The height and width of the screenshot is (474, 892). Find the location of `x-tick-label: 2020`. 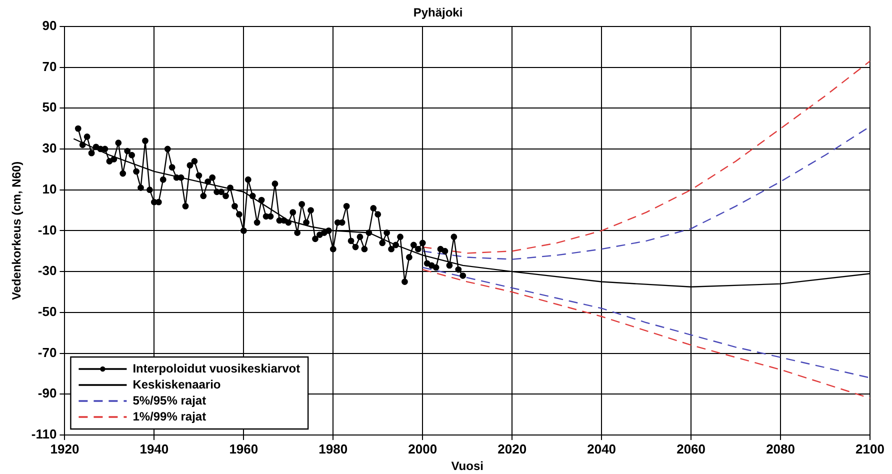

x-tick-label: 2020 is located at coordinates (512, 448).